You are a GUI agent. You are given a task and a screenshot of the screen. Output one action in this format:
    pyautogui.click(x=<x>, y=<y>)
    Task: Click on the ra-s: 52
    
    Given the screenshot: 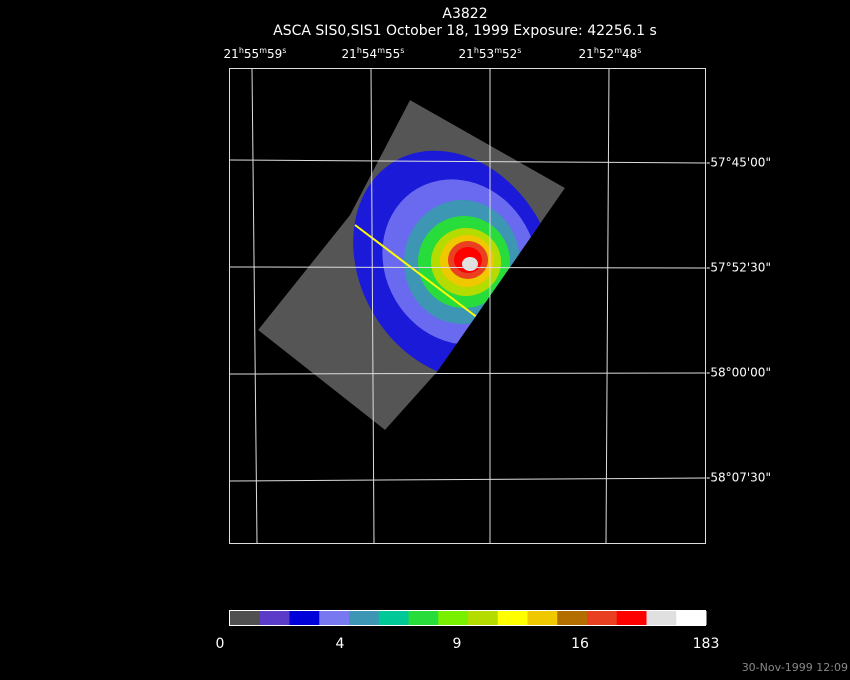 What is the action you would take?
    pyautogui.click(x=509, y=54)
    